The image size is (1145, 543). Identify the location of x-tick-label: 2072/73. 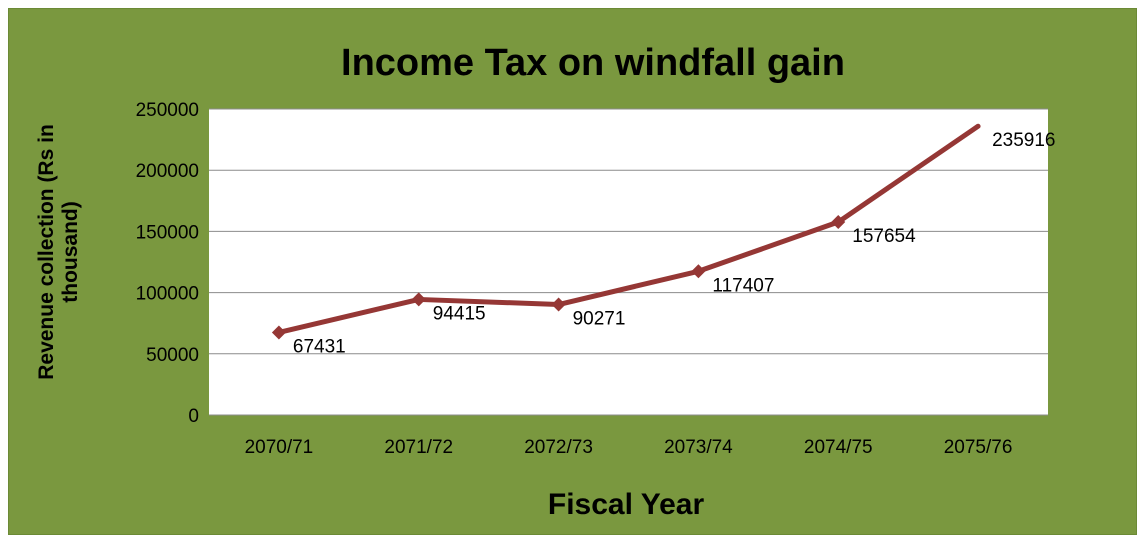
(558, 447).